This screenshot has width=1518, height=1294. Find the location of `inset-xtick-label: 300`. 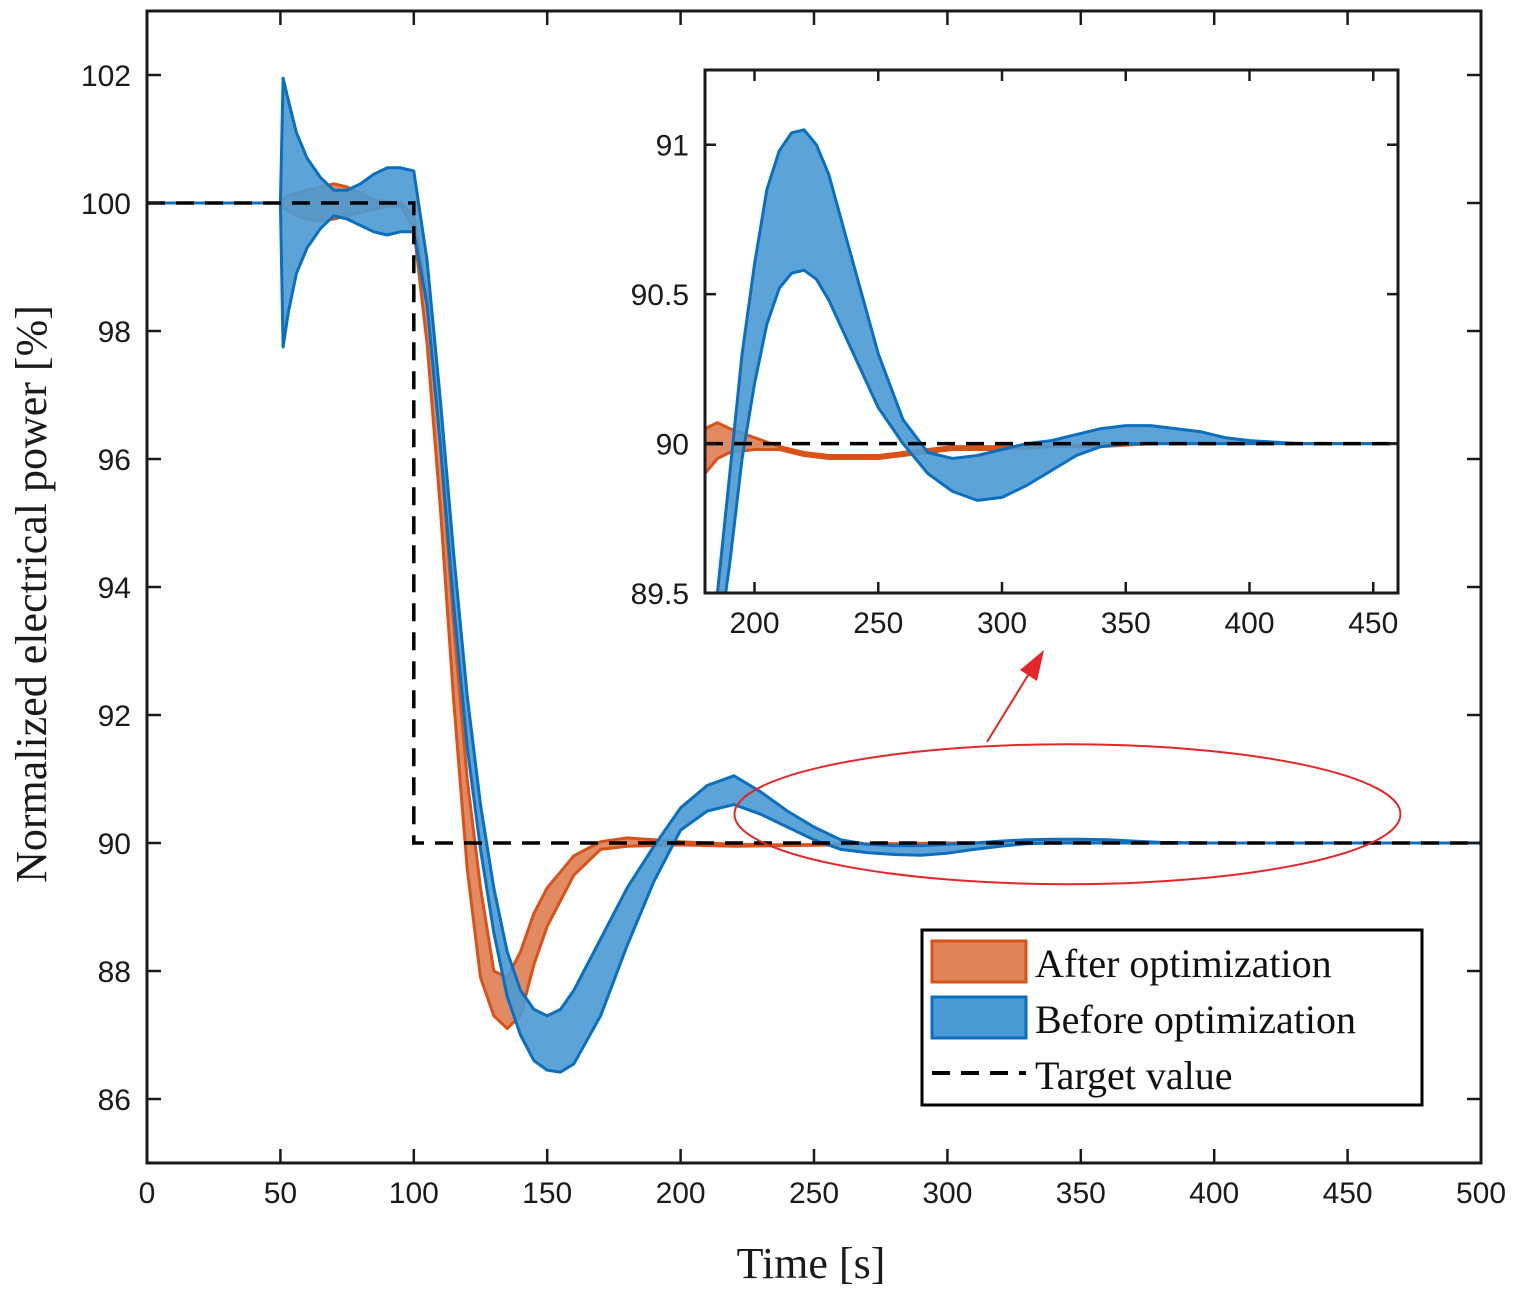

inset-xtick-label: 300 is located at coordinates (1002, 623).